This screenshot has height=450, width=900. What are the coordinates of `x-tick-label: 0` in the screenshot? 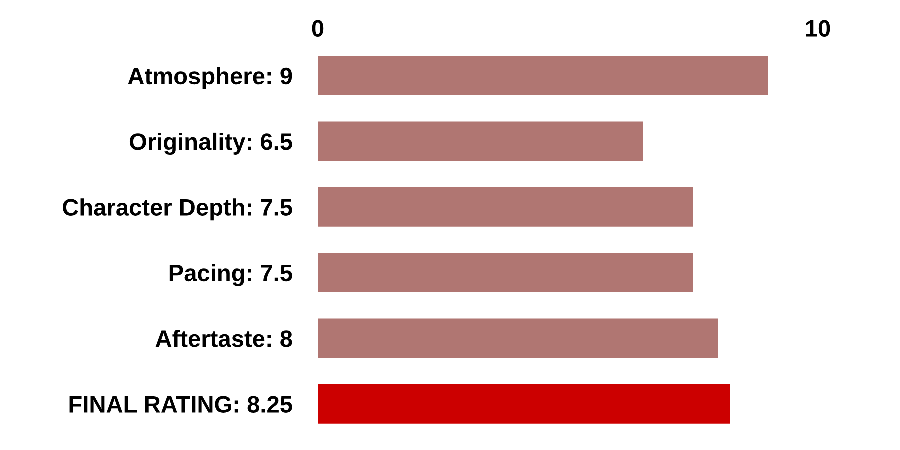 It's located at (318, 28).